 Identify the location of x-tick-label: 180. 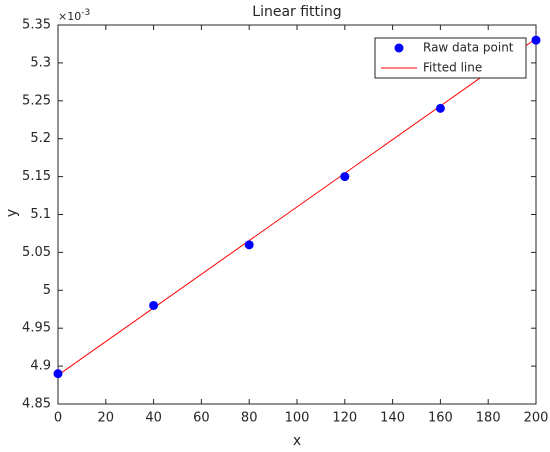
(488, 418).